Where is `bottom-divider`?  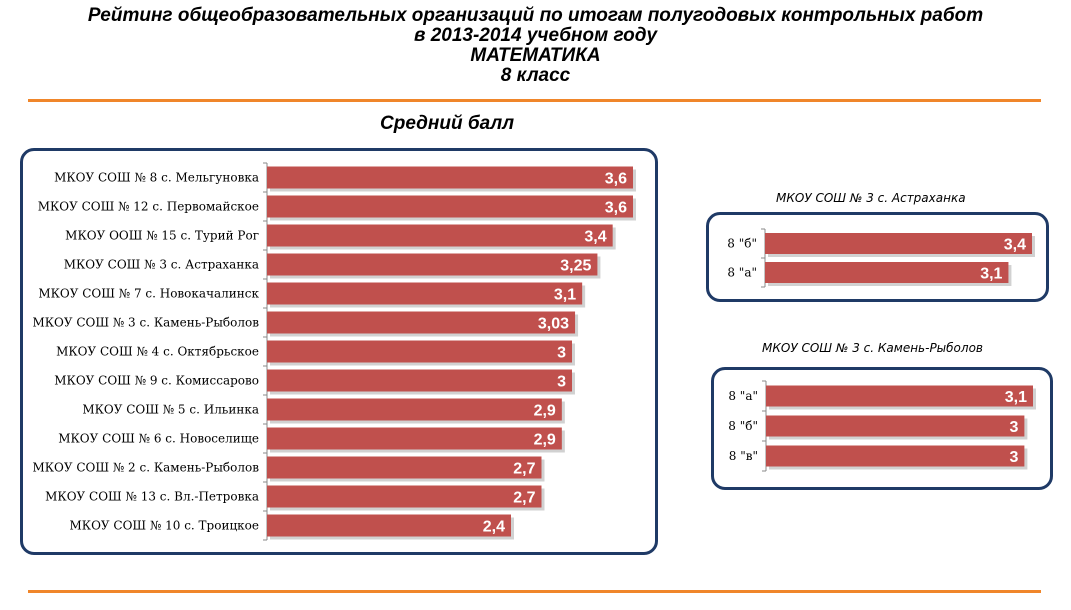 bottom-divider is located at coordinates (534, 591).